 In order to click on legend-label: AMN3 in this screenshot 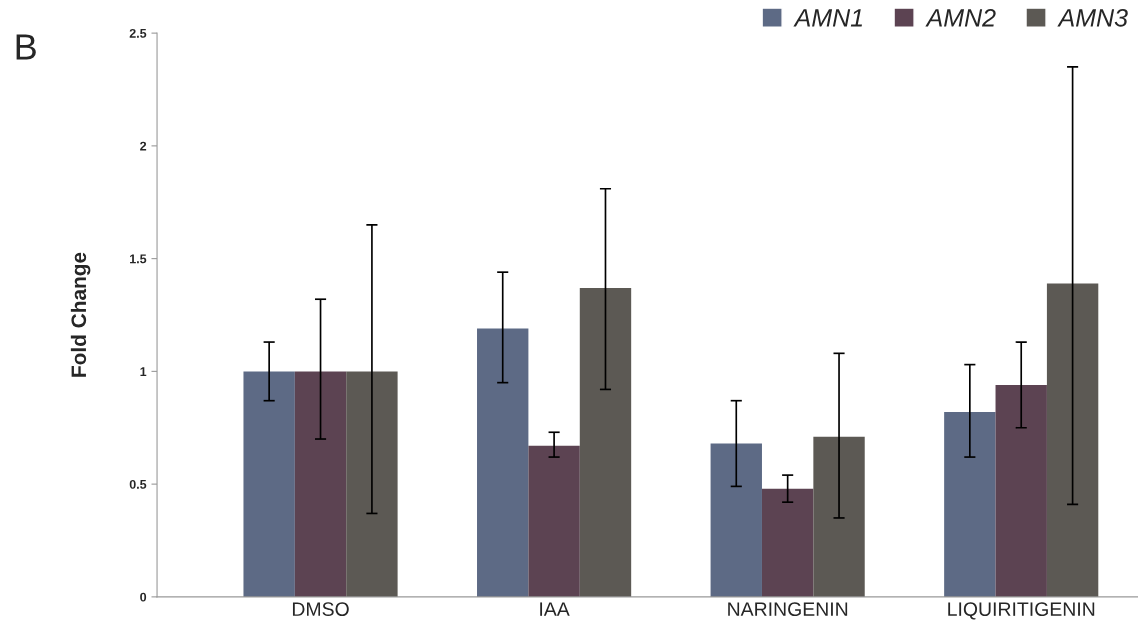, I will do `click(1092, 17)`.